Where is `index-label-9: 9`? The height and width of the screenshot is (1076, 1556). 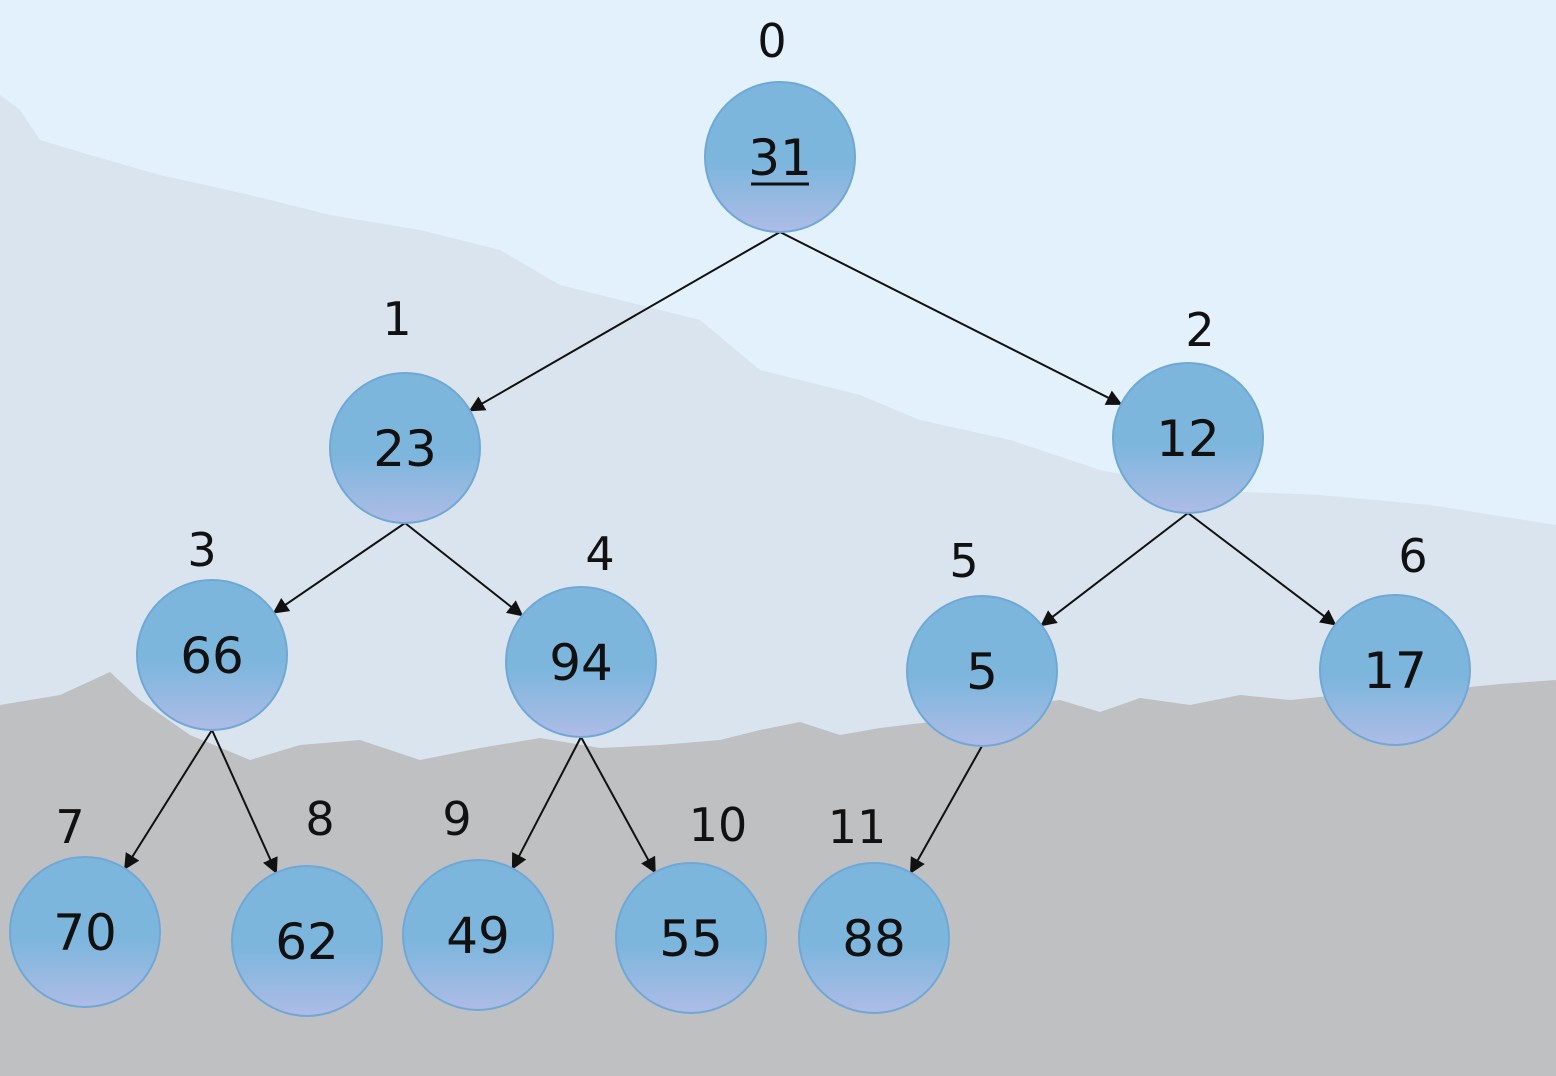 index-label-9: 9 is located at coordinates (456, 819).